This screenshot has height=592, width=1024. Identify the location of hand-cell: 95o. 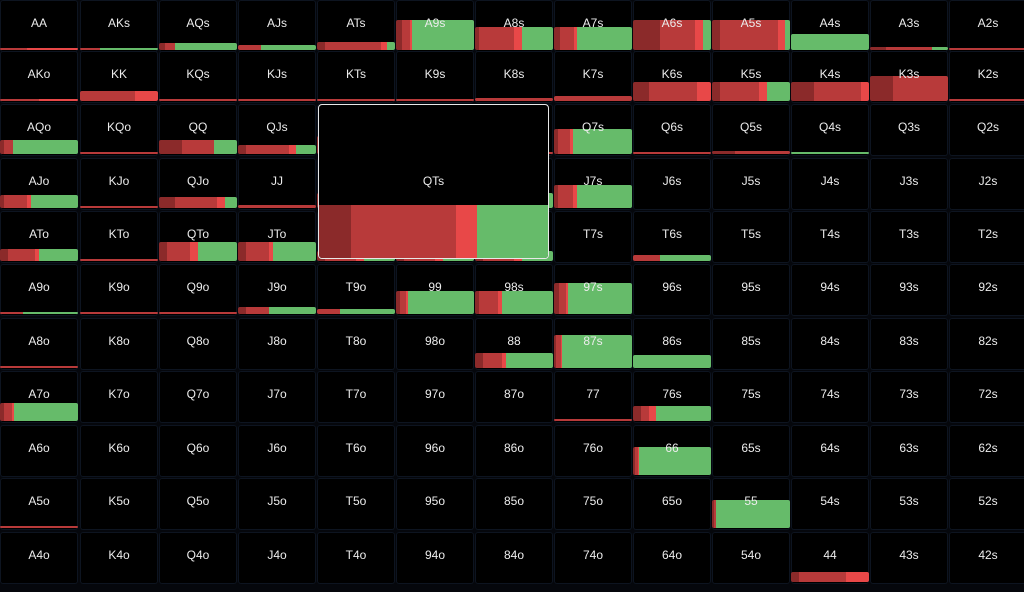
(435, 504).